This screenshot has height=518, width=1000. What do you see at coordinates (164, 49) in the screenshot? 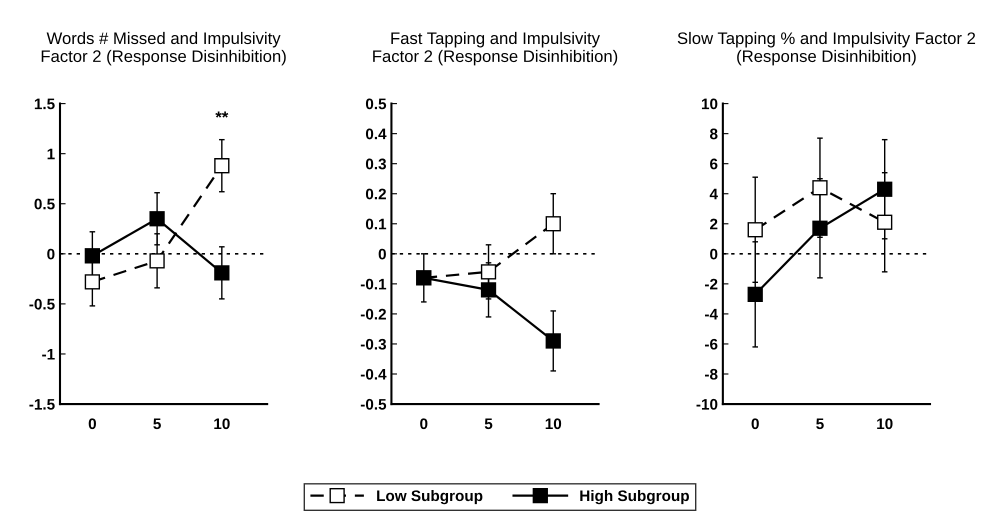
I see `chart-title: Words # Missed and Impulsivity Factor 2 (Response Disinhibition)` at bounding box center [164, 49].